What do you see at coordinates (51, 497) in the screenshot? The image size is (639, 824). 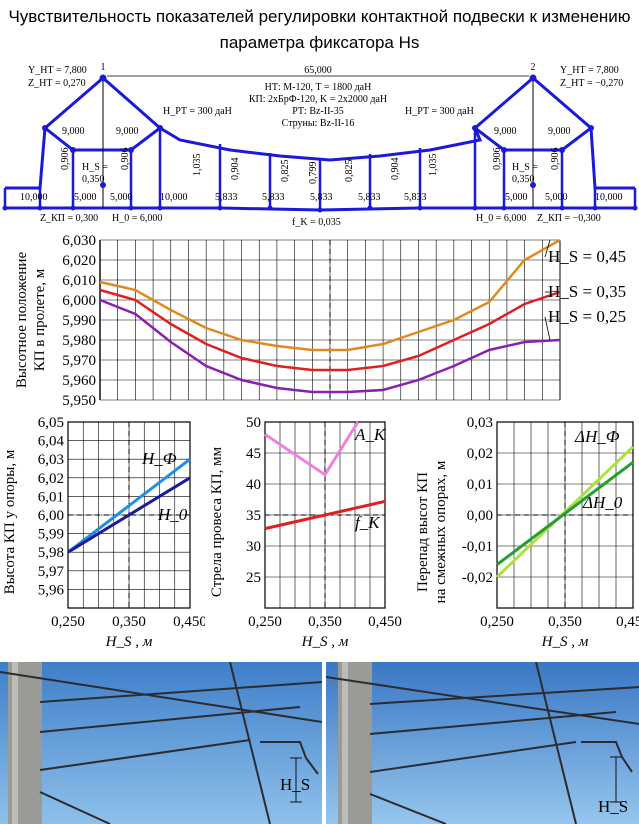 I see `ytick-label: 6,01` at bounding box center [51, 497].